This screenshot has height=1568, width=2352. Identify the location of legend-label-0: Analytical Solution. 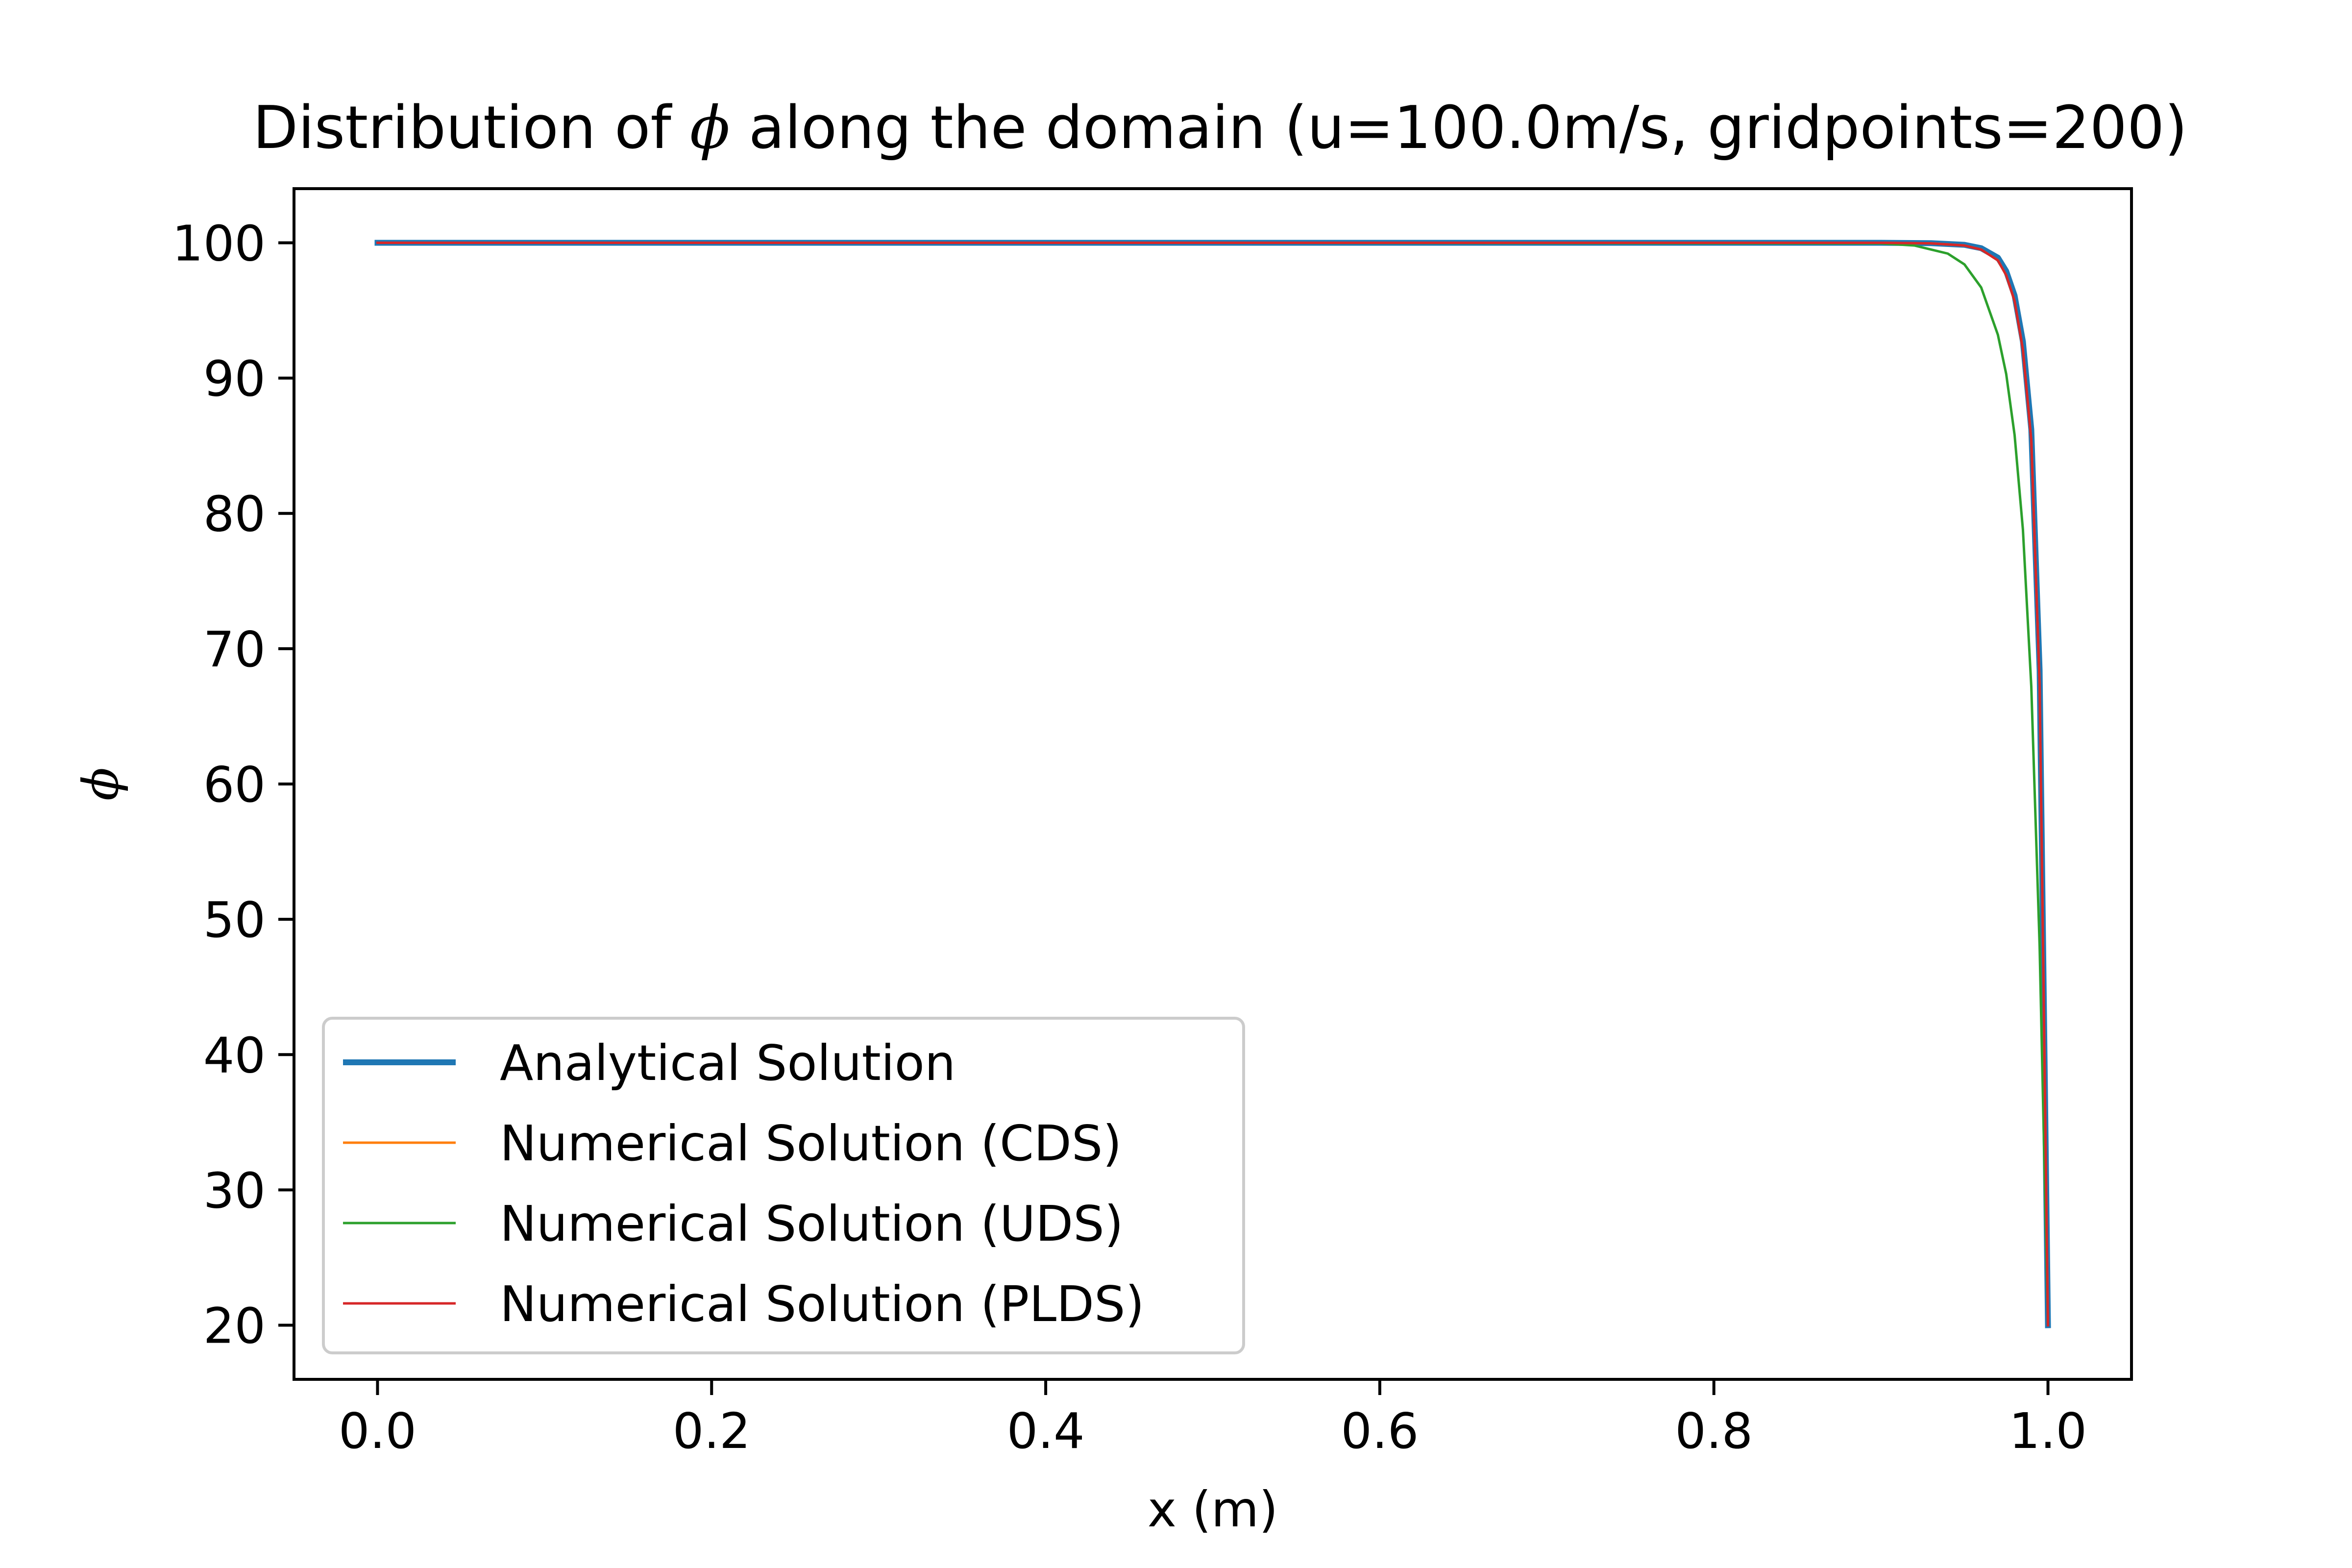
(728, 1063).